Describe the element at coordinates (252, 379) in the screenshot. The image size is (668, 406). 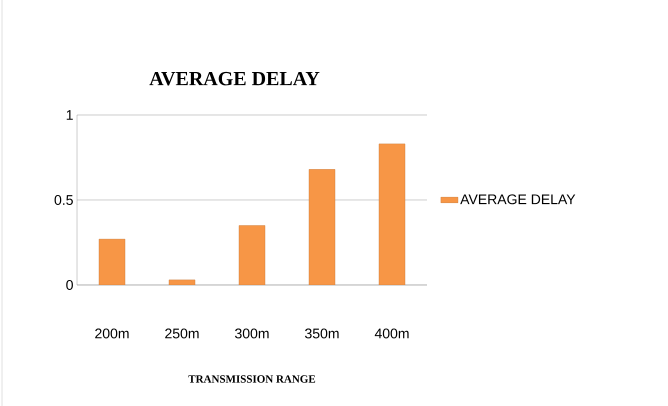
I see `x-axis-title: TRANSMISSION RANGE` at that location.